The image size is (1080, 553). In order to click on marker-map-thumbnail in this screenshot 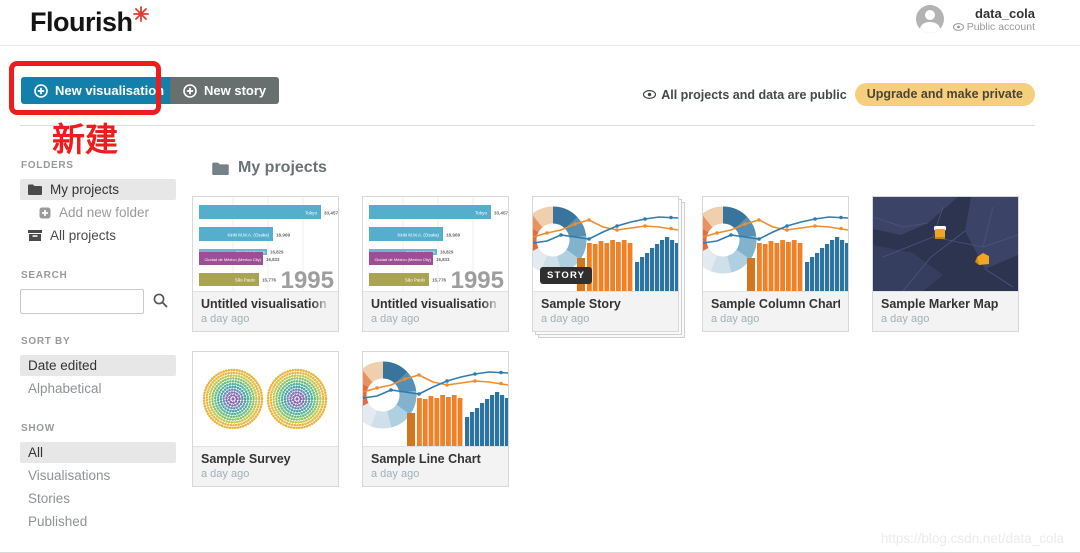, I will do `click(945, 244)`.